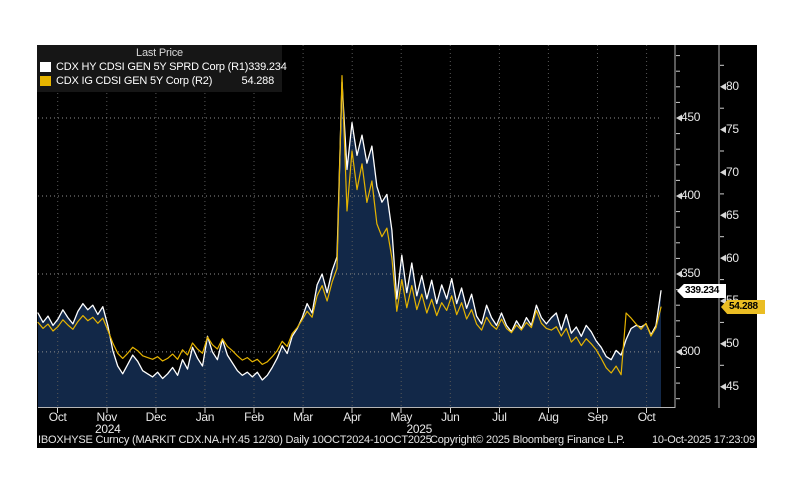  Describe the element at coordinates (732, 257) in the screenshot. I see `r2-tick-label-60: 60` at that location.